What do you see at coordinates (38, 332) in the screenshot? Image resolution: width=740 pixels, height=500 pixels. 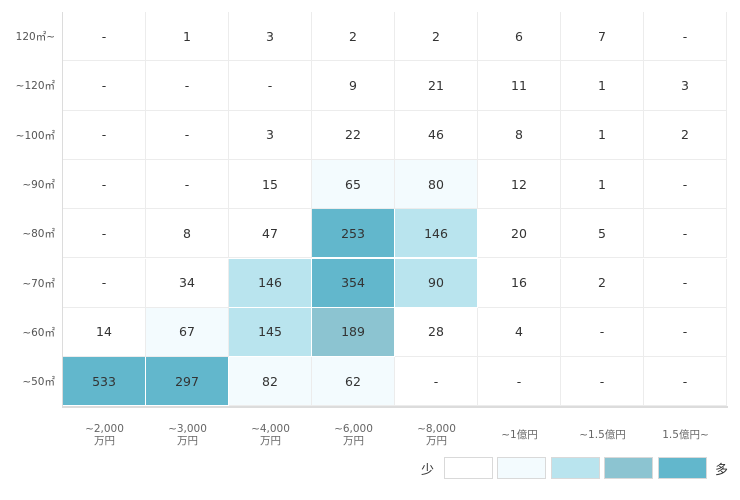 I see `y-tick-label: ~60㎡` at bounding box center [38, 332].